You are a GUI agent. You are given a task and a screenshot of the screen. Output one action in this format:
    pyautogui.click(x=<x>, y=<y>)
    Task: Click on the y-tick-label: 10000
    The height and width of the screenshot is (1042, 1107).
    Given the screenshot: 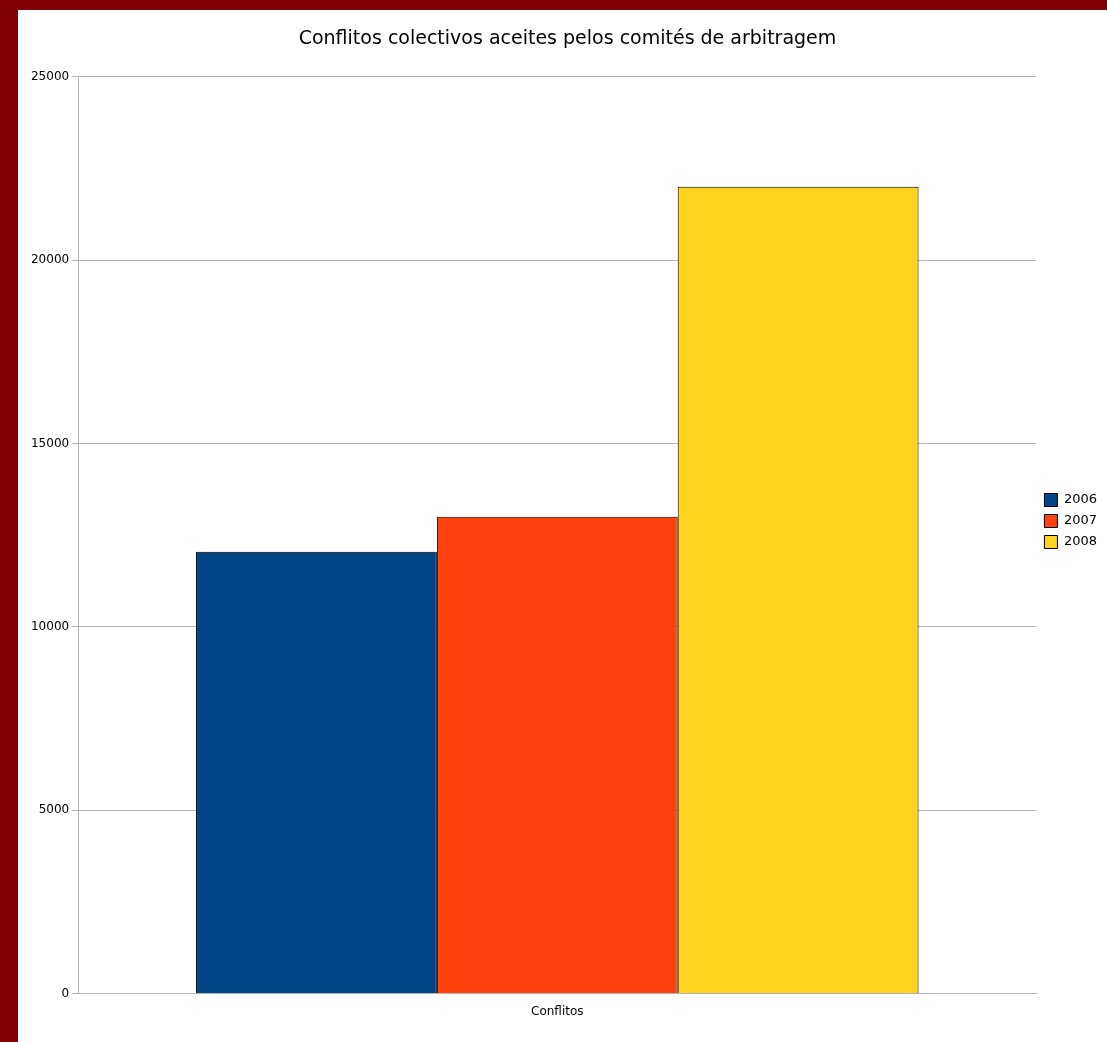 What is the action you would take?
    pyautogui.click(x=50, y=626)
    